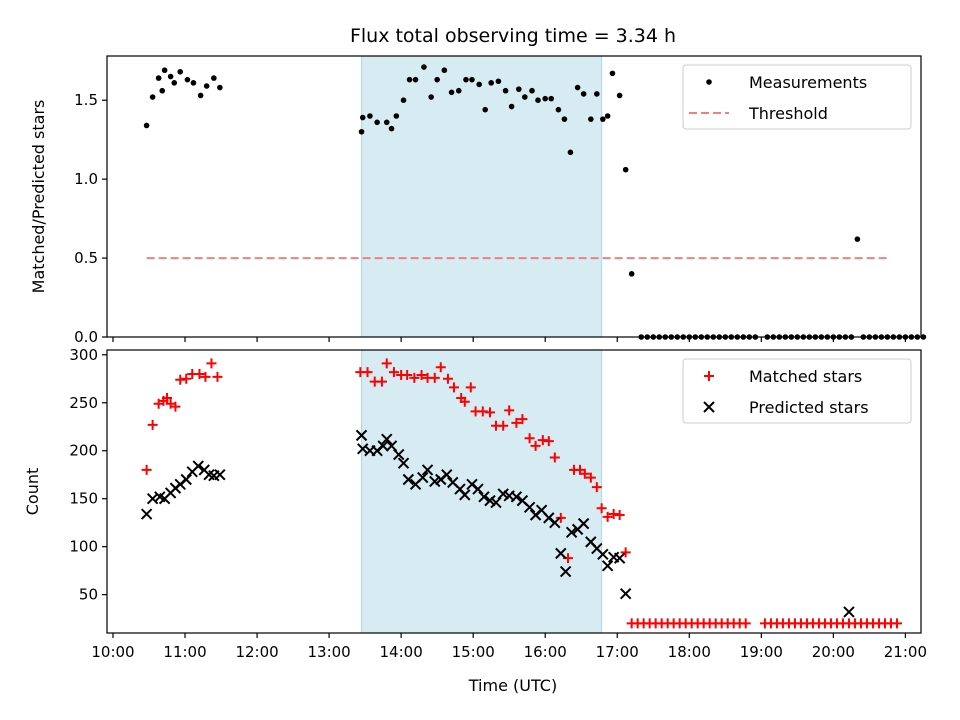 The width and height of the screenshot is (960, 720). I want to click on x-tick-label: 16:00, so click(545, 652).